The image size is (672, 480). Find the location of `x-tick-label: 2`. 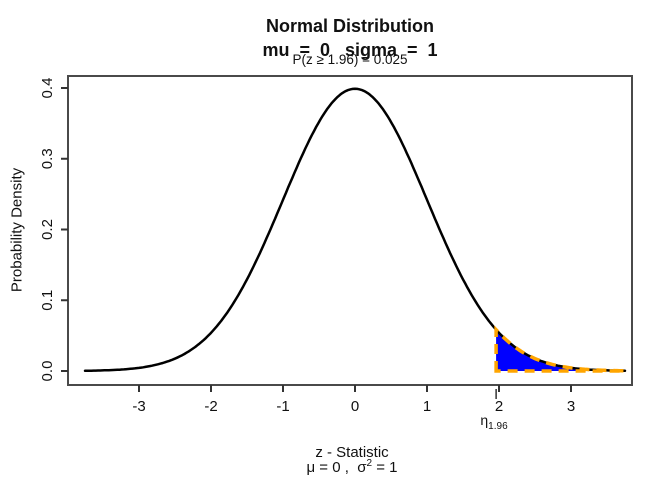

x-tick-label: 2 is located at coordinates (499, 406).